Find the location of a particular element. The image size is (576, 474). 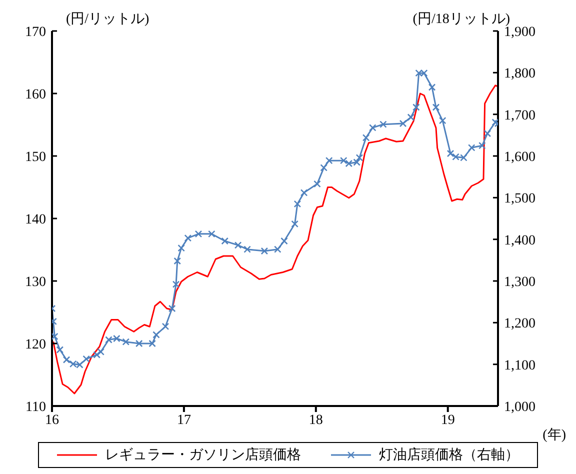

x-tick-label: 19 is located at coordinates (447, 420).